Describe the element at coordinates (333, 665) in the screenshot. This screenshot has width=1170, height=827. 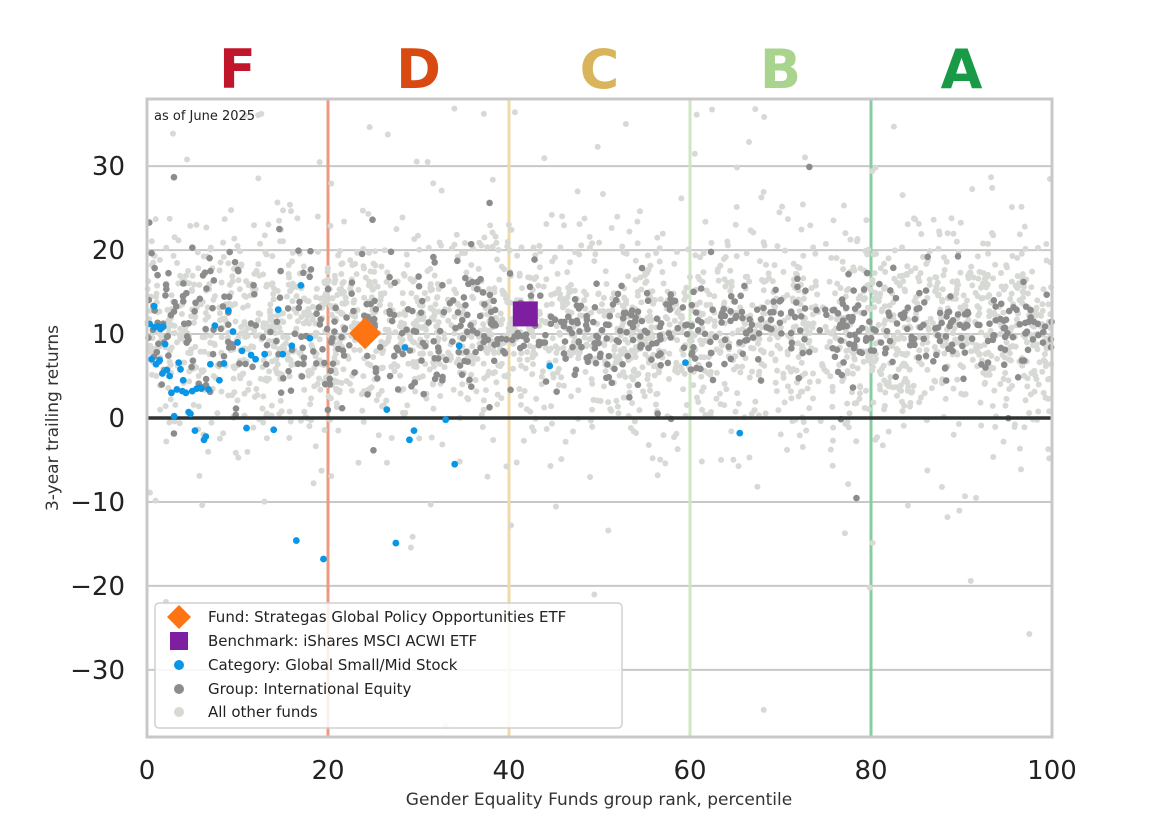
I see `legend-label: Category: Global Small/Mid Stock` at that location.